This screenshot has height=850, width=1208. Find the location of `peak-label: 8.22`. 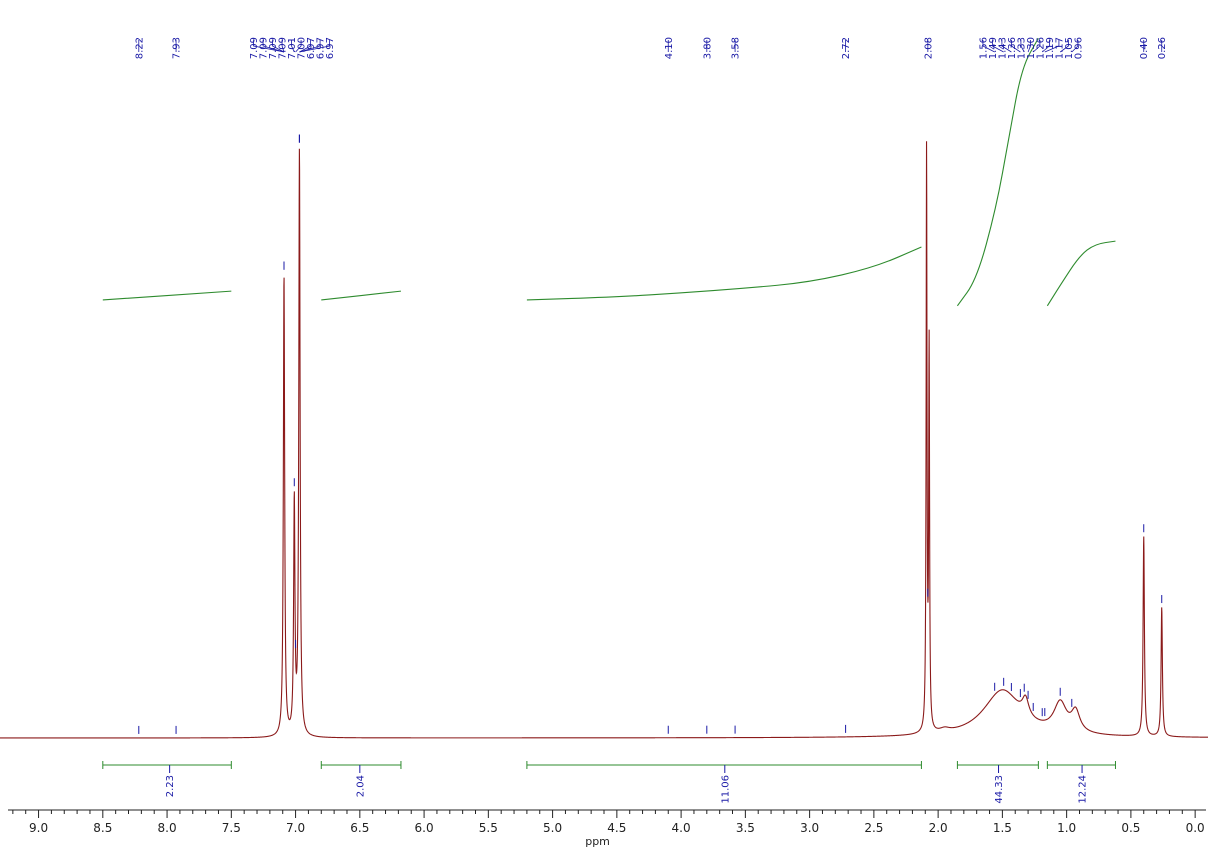

peak-label: 8.22 is located at coordinates (139, 48).